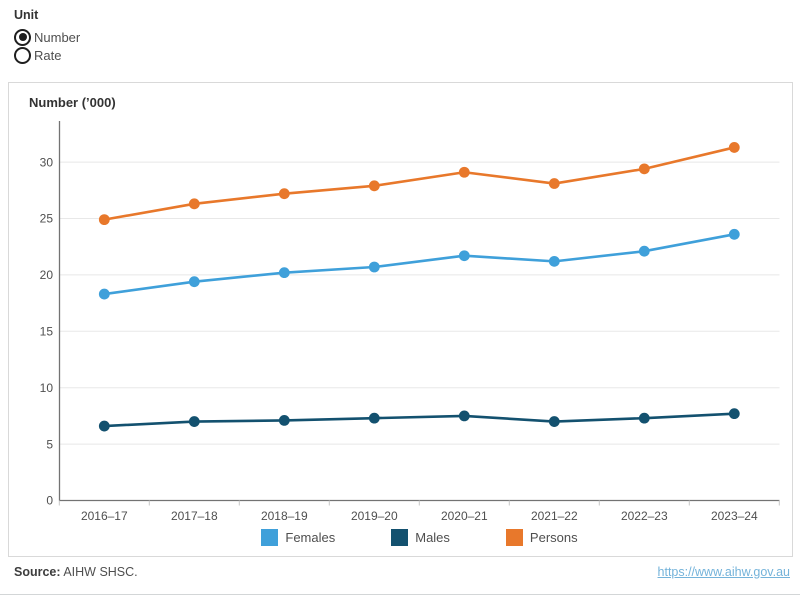 The width and height of the screenshot is (800, 600). Describe the element at coordinates (644, 516) in the screenshot. I see `x-axis-label: 2022–23` at that location.